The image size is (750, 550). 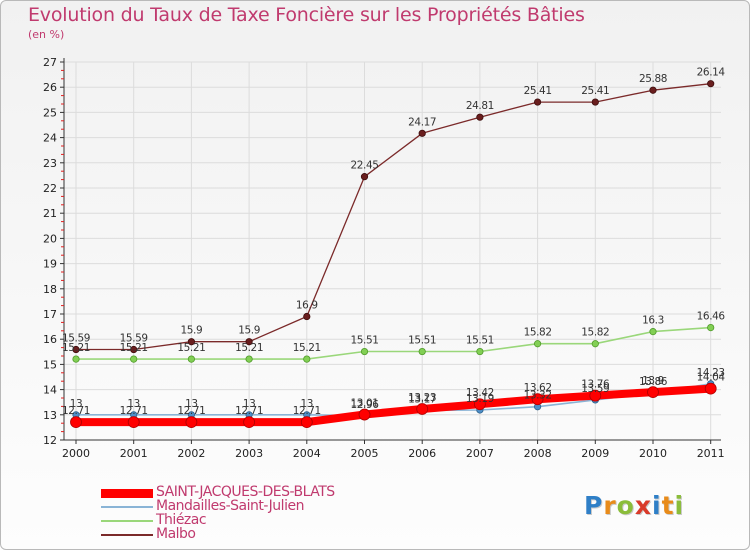 I want to click on y-tick-label-24: 24, so click(x=50, y=138).